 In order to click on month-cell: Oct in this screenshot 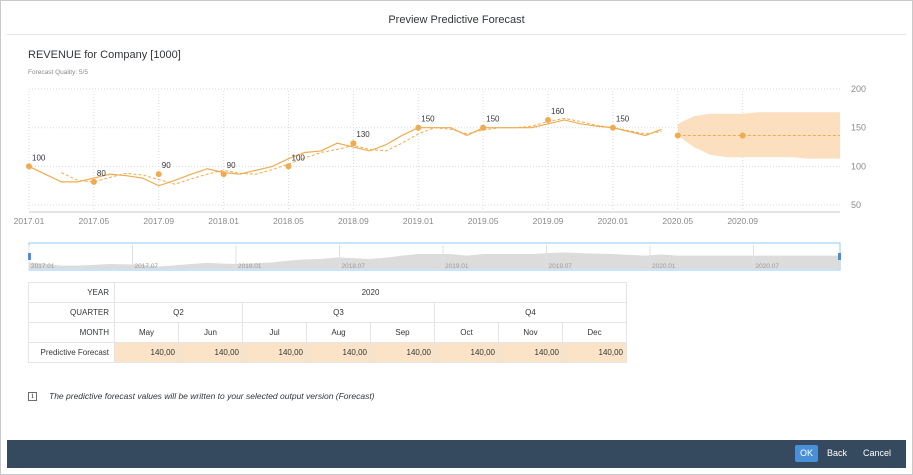, I will do `click(466, 332)`.